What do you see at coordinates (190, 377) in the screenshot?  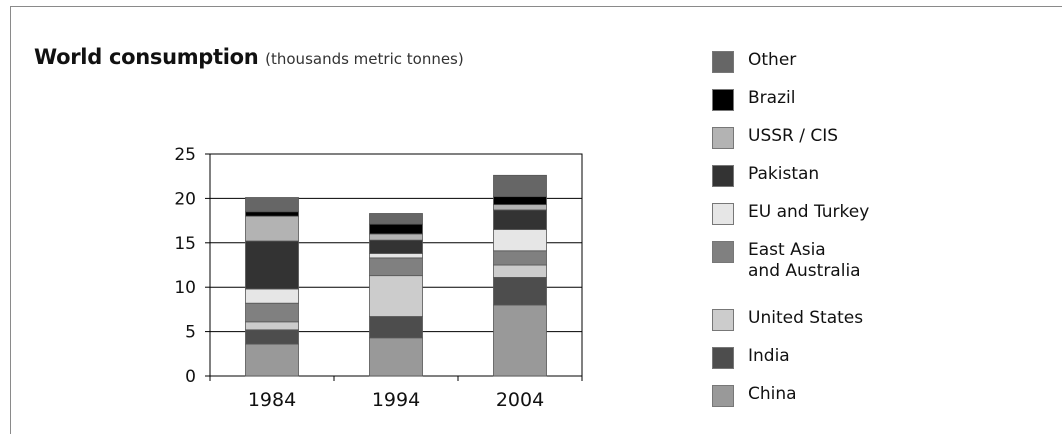 I see `y-tick-label: 0` at bounding box center [190, 377].